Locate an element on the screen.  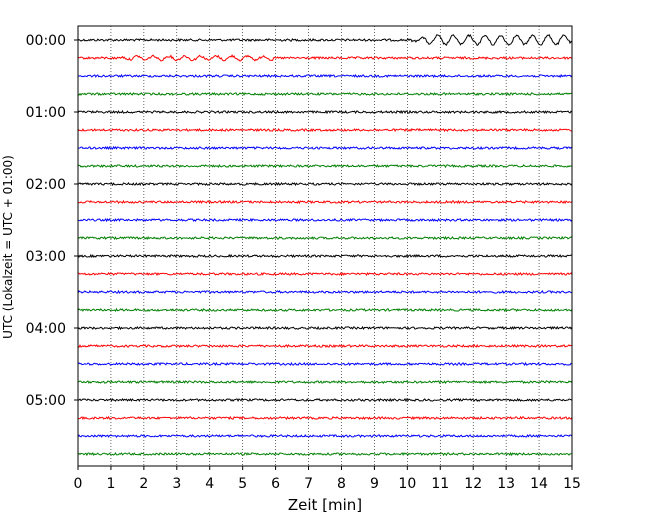
x-tick-label: 6 is located at coordinates (275, 484).